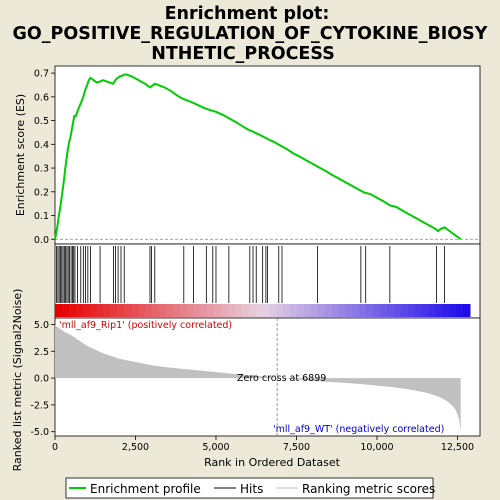 The width and height of the screenshot is (500, 500). What do you see at coordinates (41, 216) in the screenshot?
I see `es-y-tick-label: 0.1` at bounding box center [41, 216].